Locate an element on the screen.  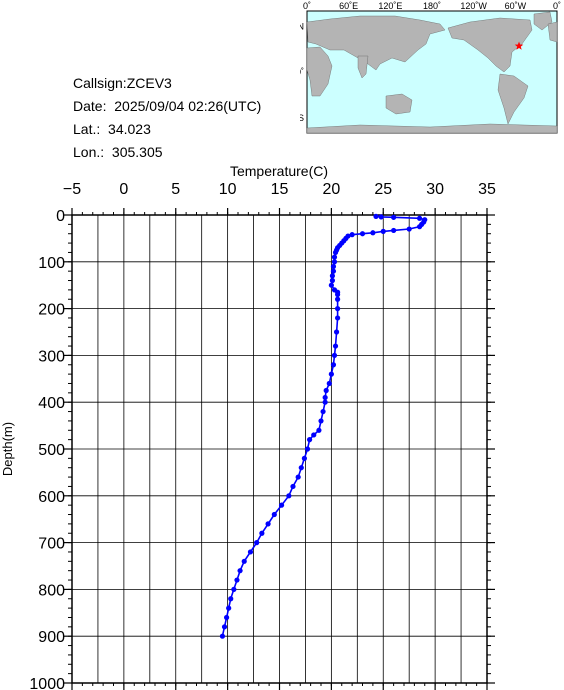
land-africa is located at coordinates (319, 71).